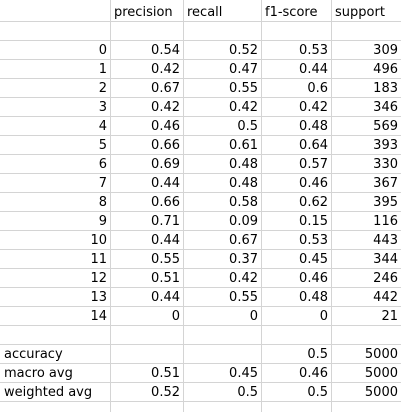 This screenshot has height=412, width=401. What do you see at coordinates (323, 316) in the screenshot?
I see `cell-f1-score: 0` at bounding box center [323, 316].